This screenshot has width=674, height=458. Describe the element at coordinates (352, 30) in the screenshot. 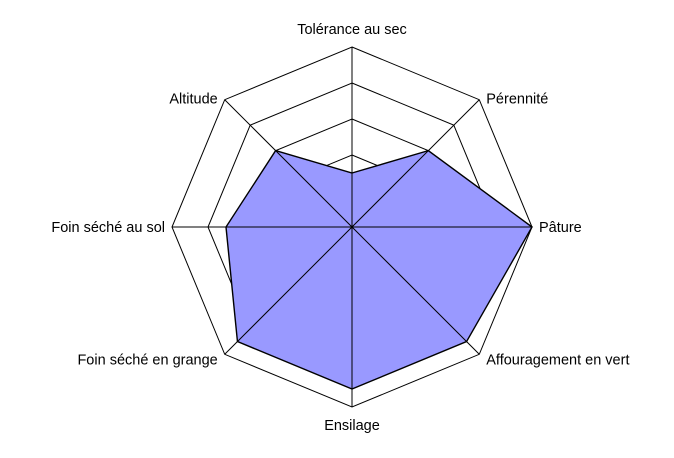

I see `axis-label-1: Tolérance au sec` at that location.